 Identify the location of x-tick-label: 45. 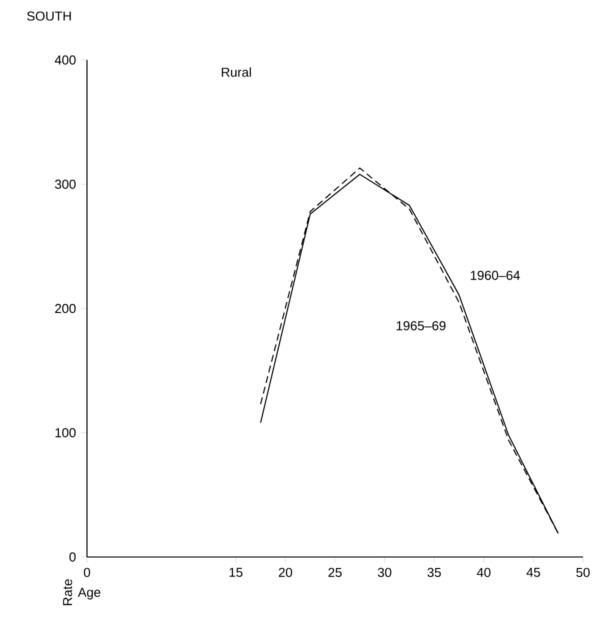
(533, 572).